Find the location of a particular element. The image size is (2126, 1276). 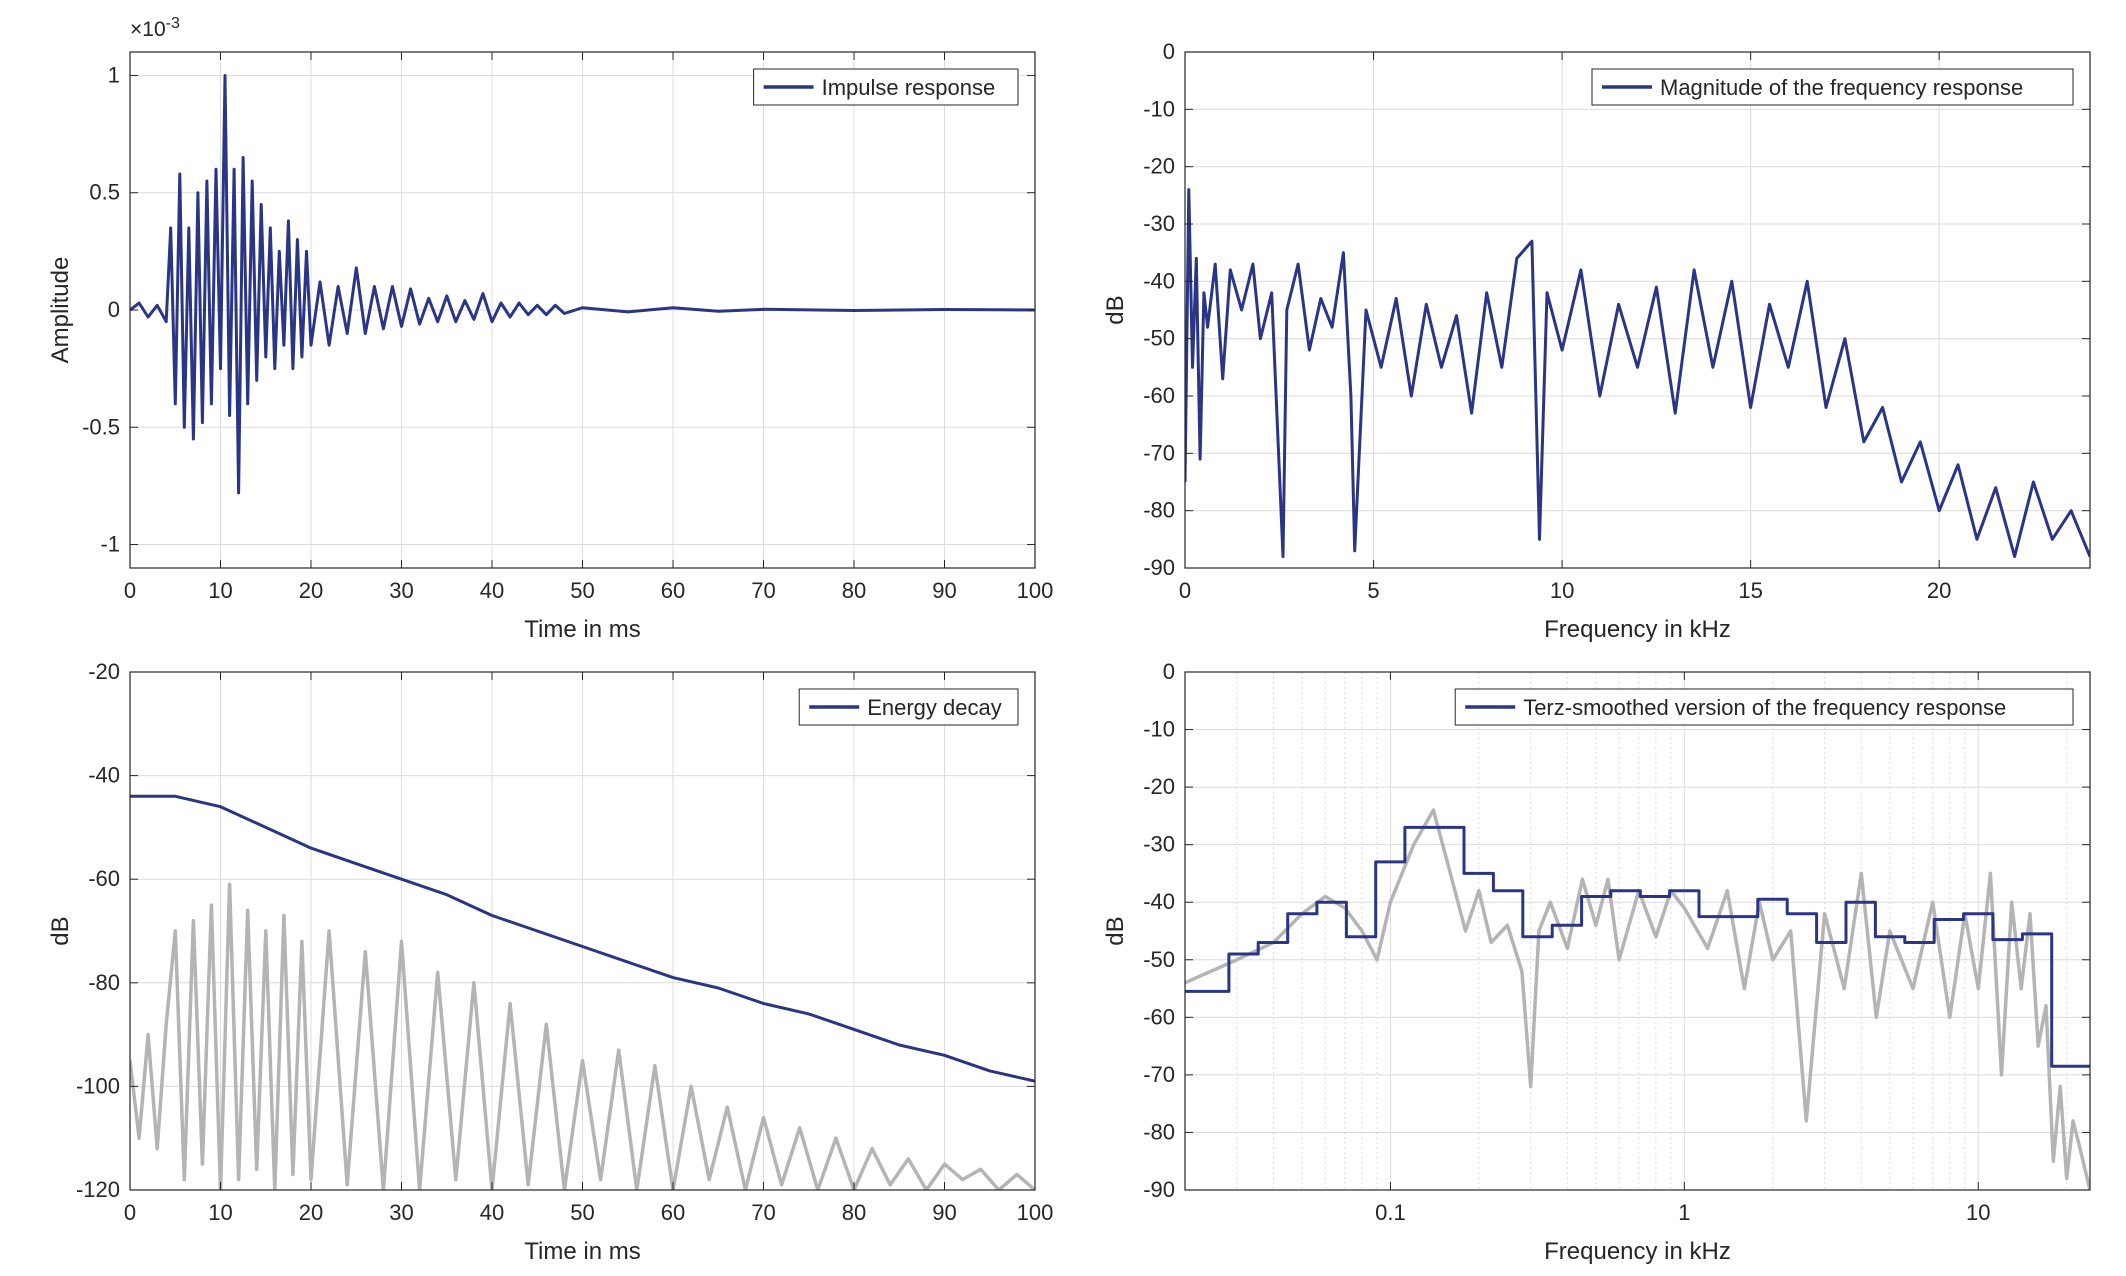

y-tick-label: -0.5 is located at coordinates (101, 426).